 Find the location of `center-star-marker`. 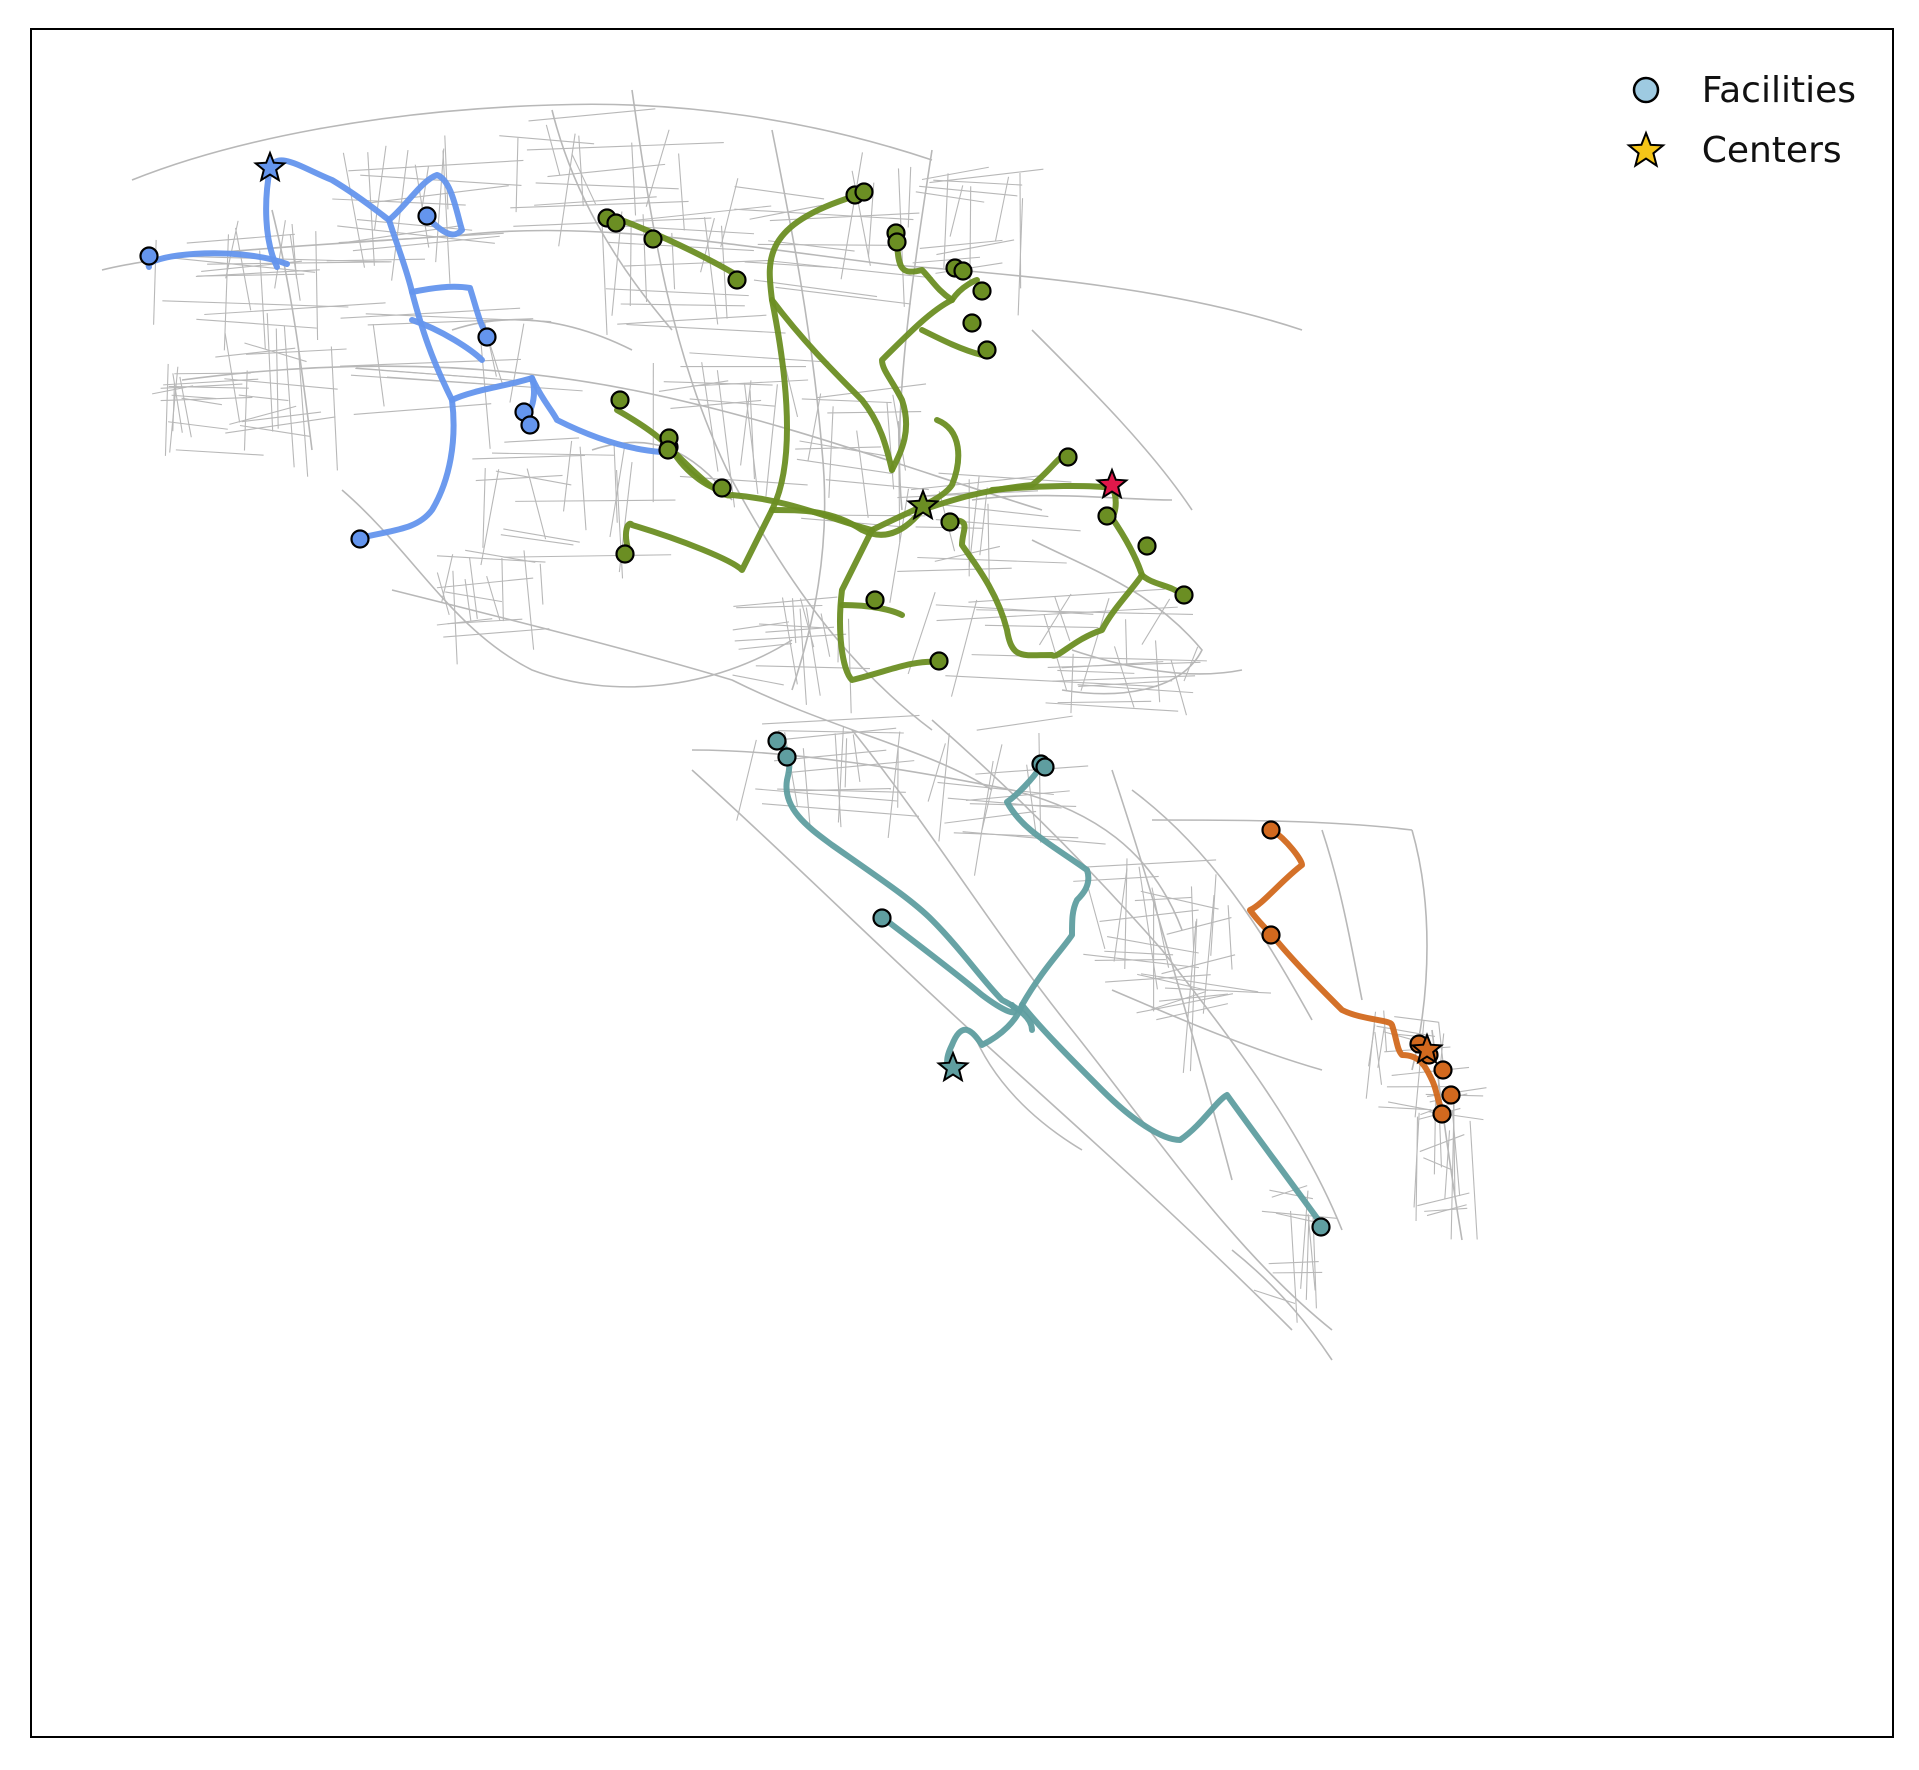

center-star-marker is located at coordinates (923, 504).